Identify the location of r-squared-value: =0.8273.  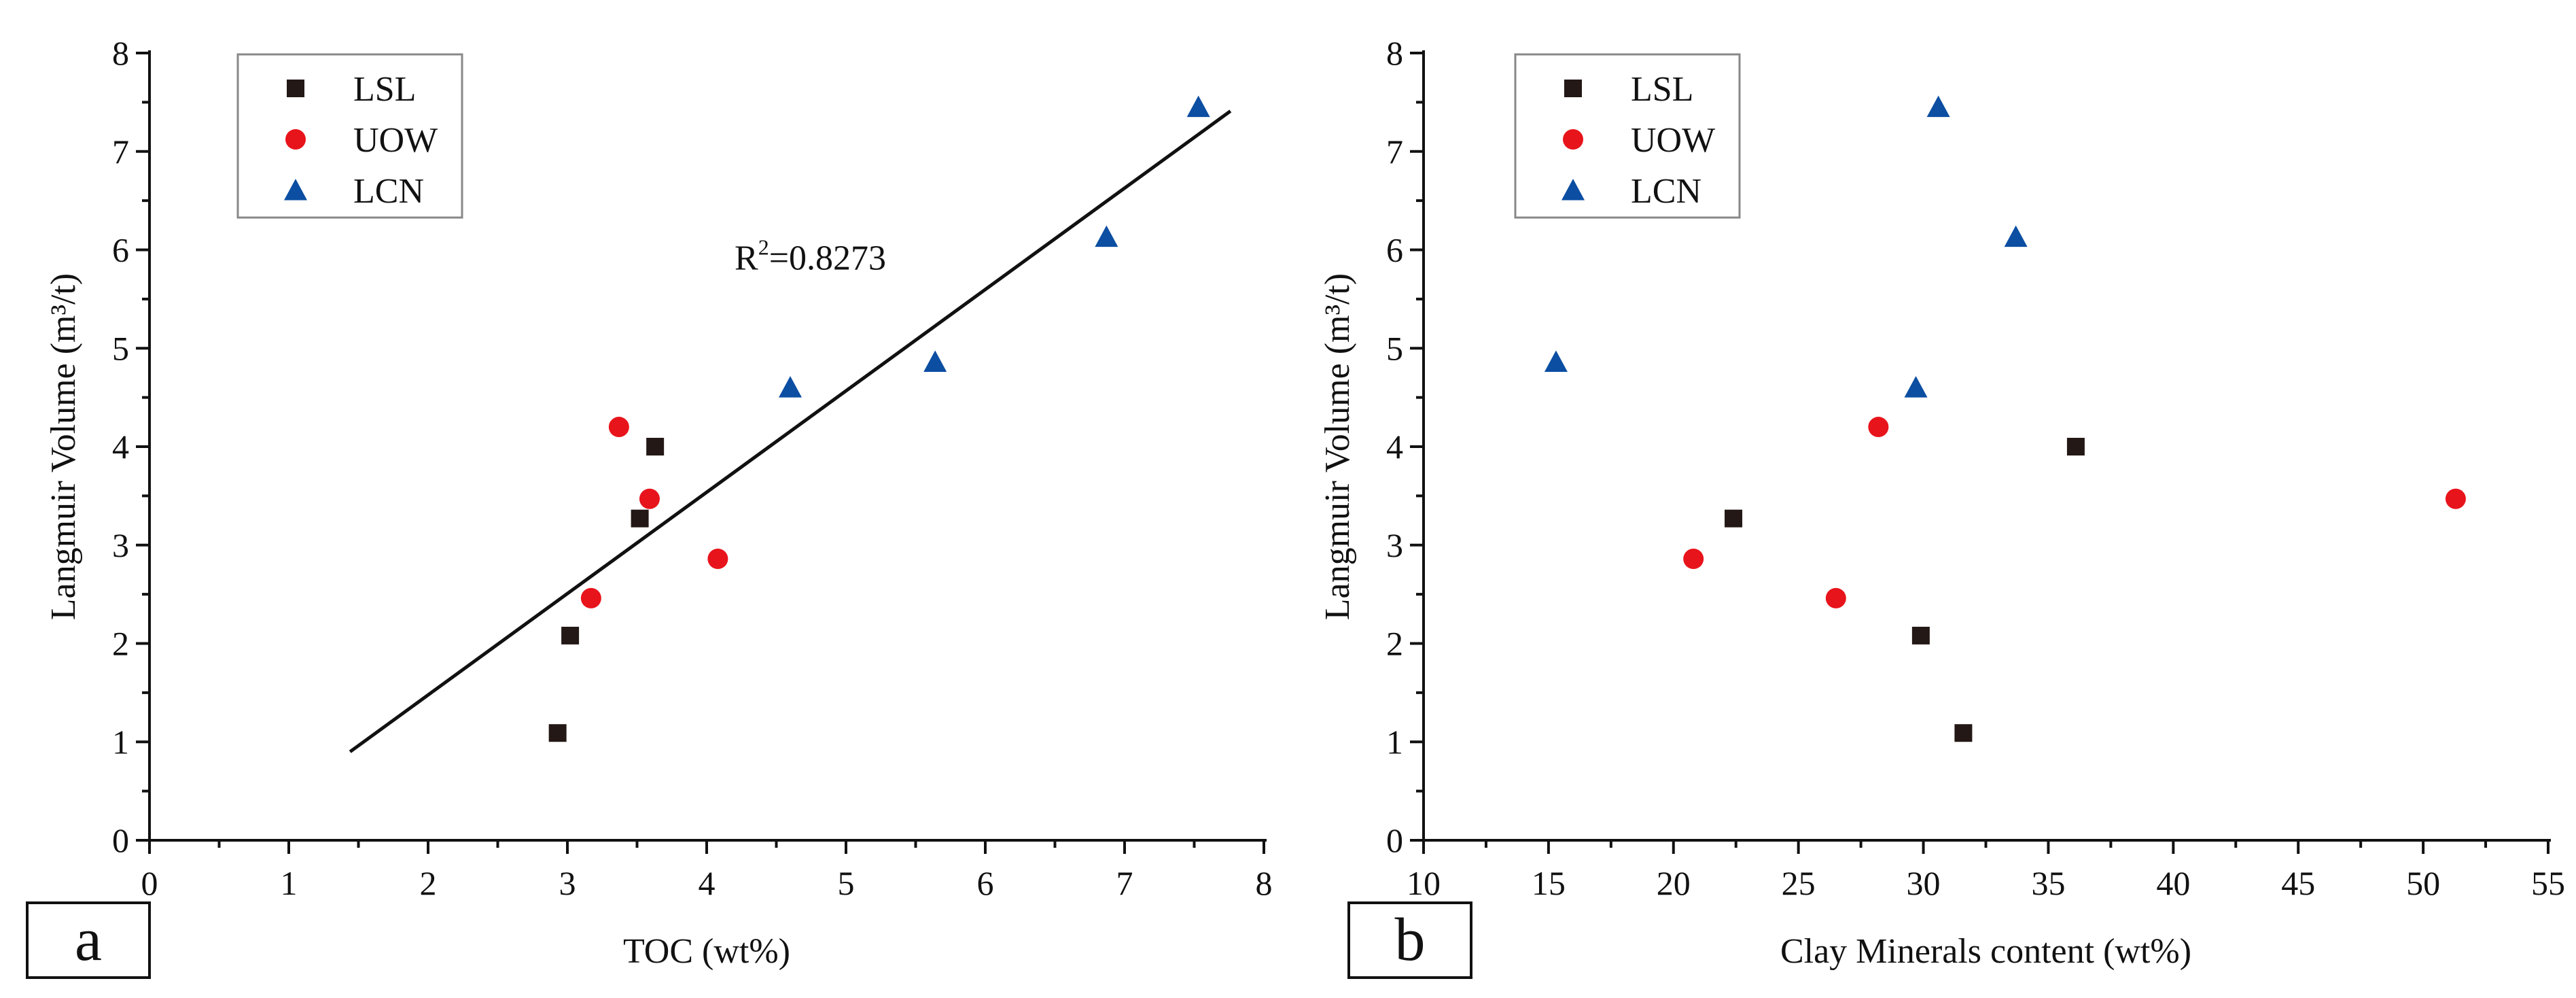
(827, 258).